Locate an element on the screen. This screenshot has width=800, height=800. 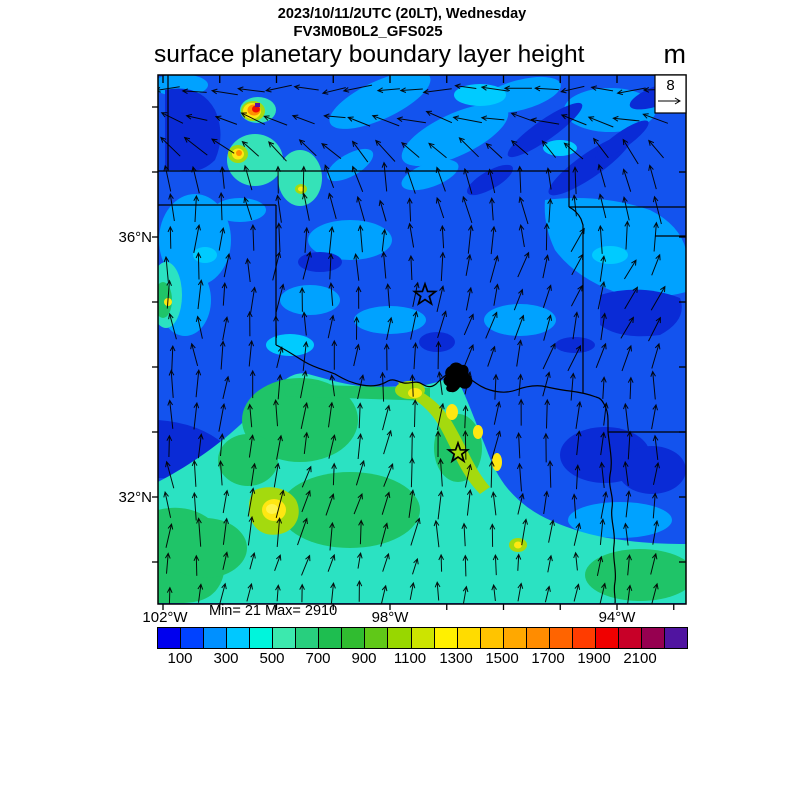
star-marker is located at coordinates (458, 452).